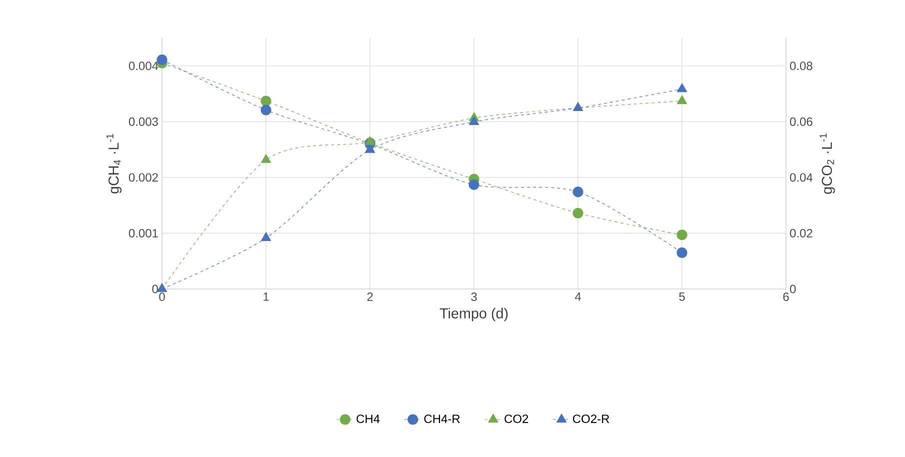  Describe the element at coordinates (155, 289) in the screenshot. I see `y-tick-label: 0` at that location.